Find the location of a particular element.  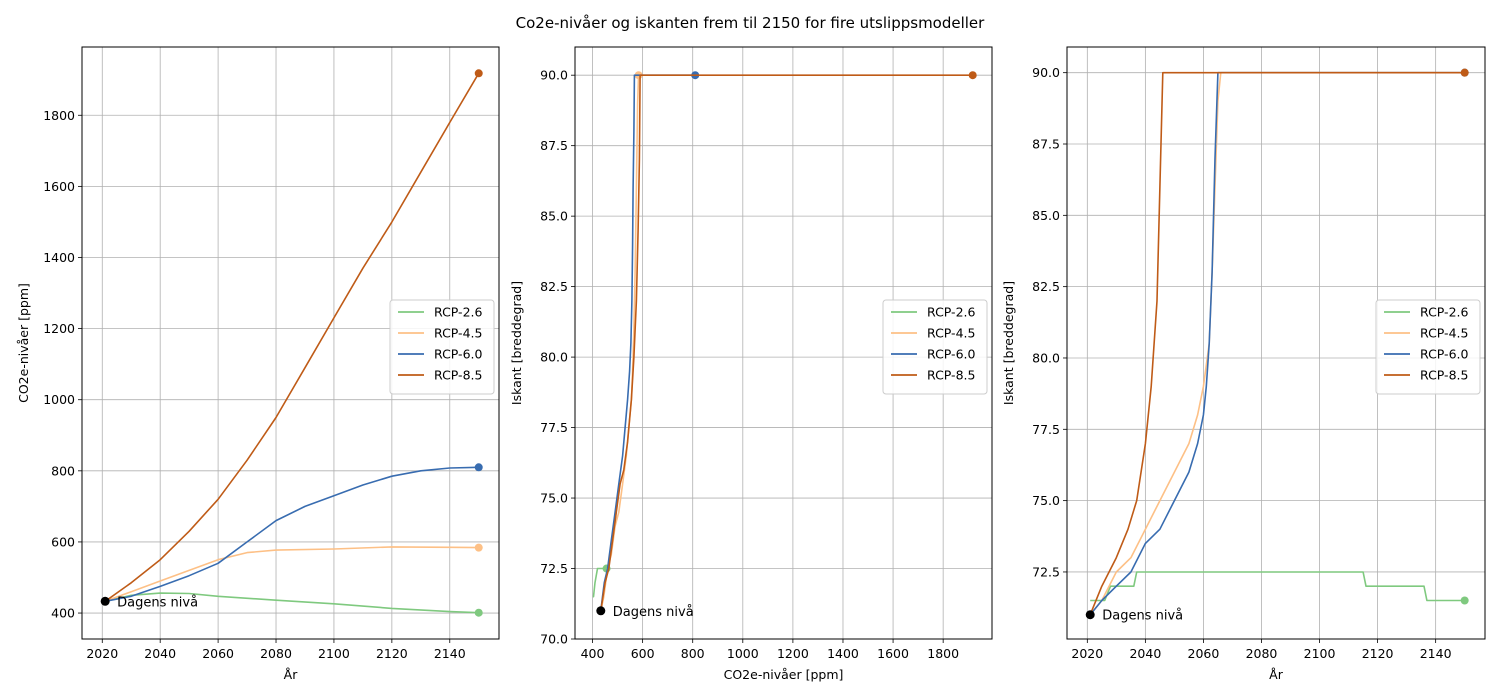

y-tick-label: 1200 is located at coordinates (59, 328).